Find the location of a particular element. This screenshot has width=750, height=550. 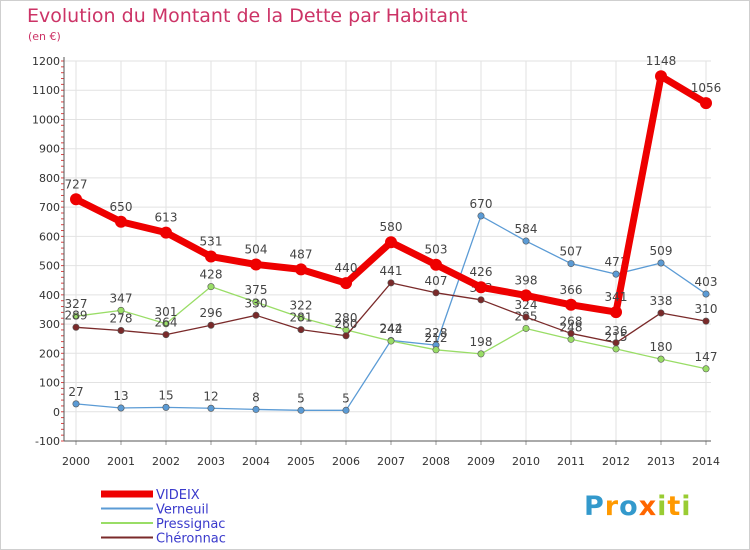

logo-letter: r is located at coordinates (612, 506).